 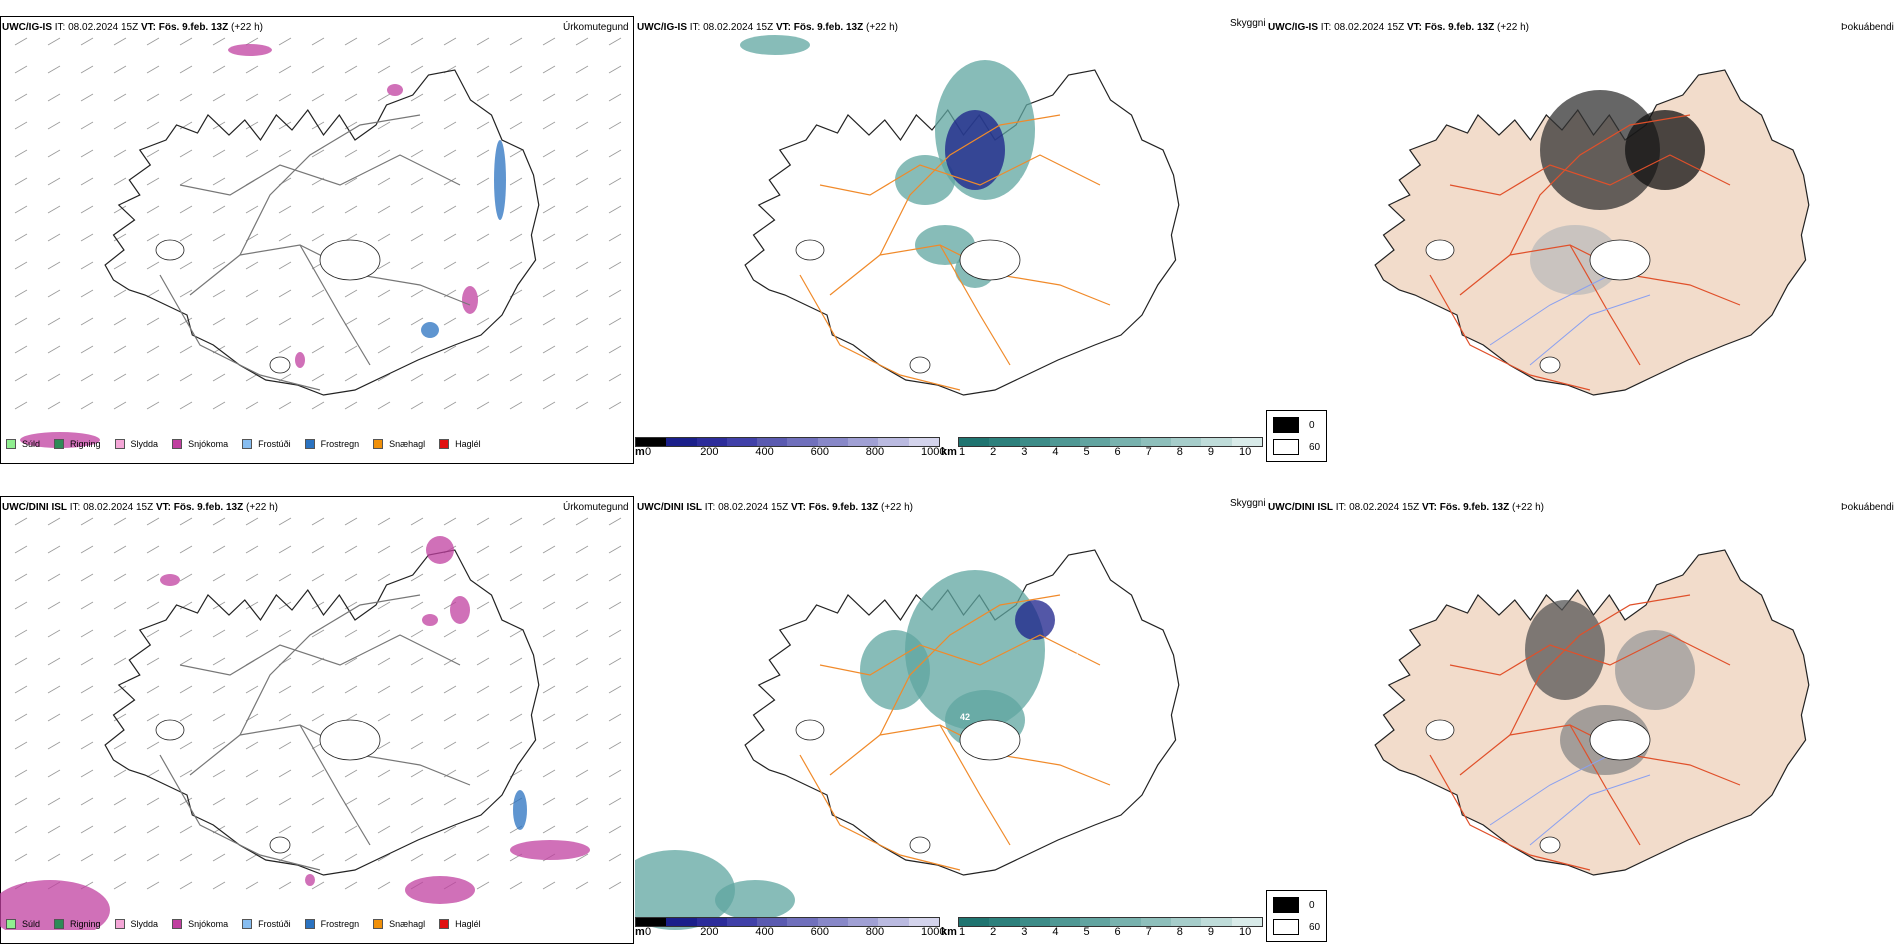 What do you see at coordinates (960, 215) in the screenshot?
I see `iceland-map-outline: 777` at bounding box center [960, 215].